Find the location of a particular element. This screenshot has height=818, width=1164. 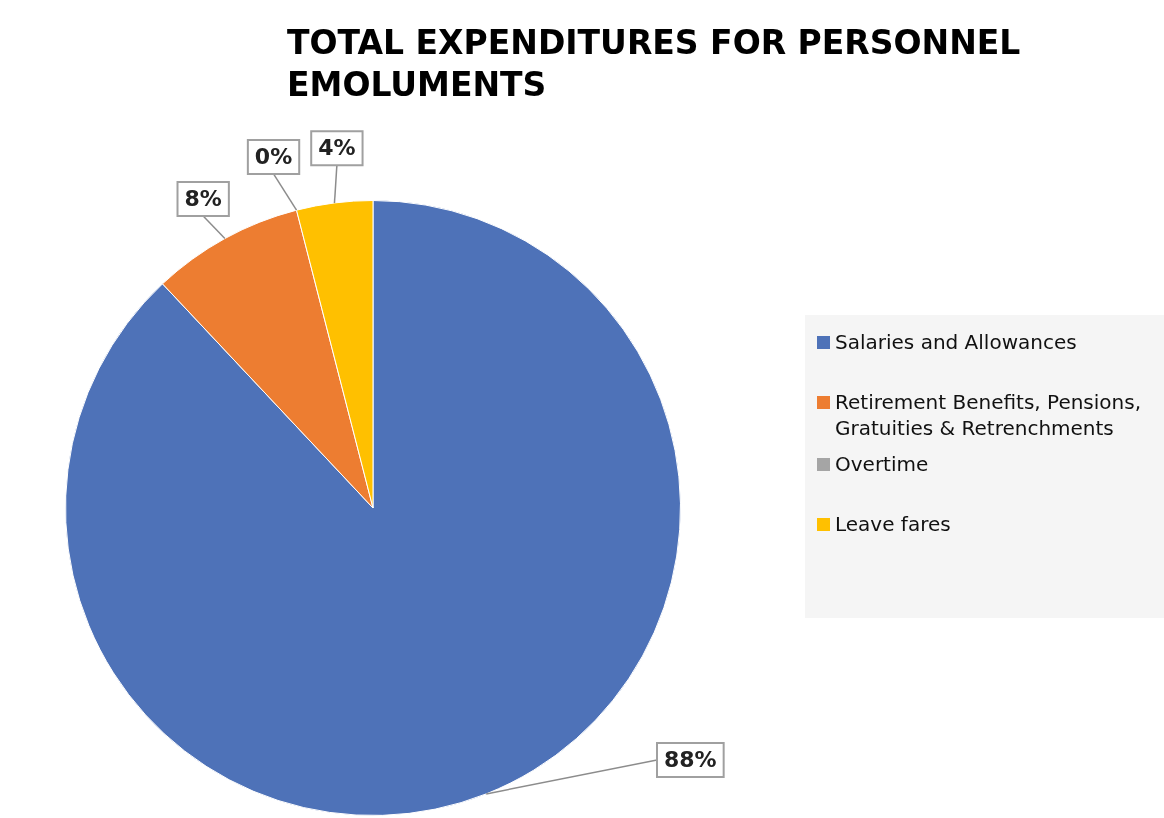

data-label: 88% is located at coordinates (690, 759).